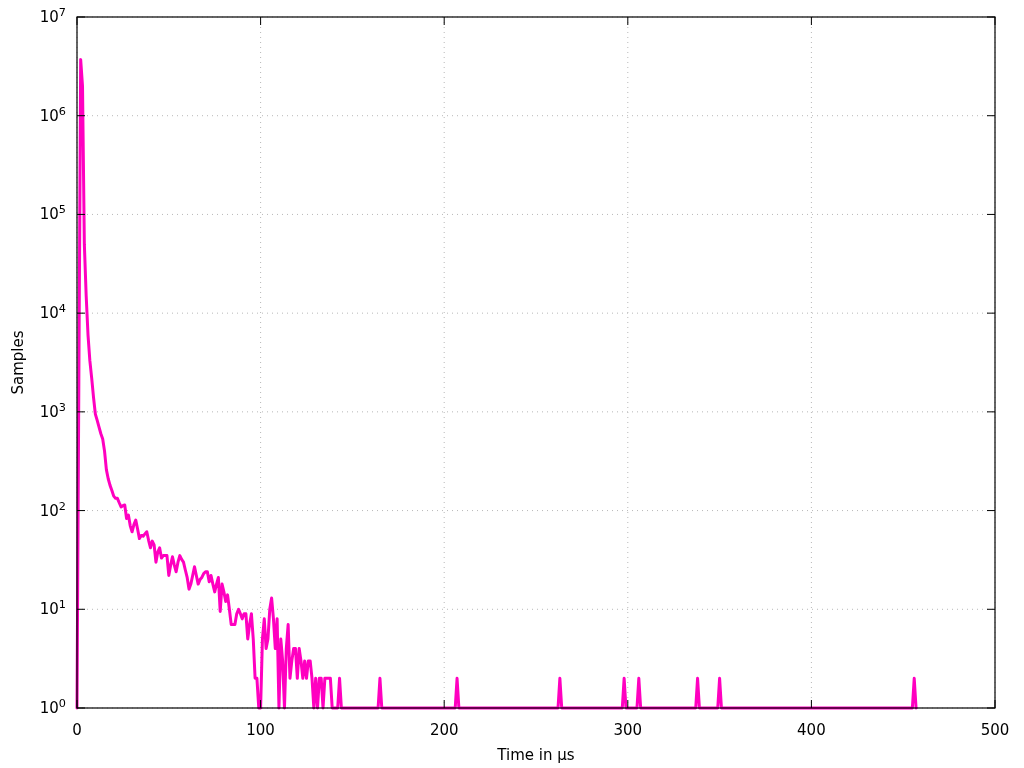 This screenshot has width=1024, height=768. What do you see at coordinates (52, 706) in the screenshot?
I see `y-tick-label: 10$^{0}$` at bounding box center [52, 706].